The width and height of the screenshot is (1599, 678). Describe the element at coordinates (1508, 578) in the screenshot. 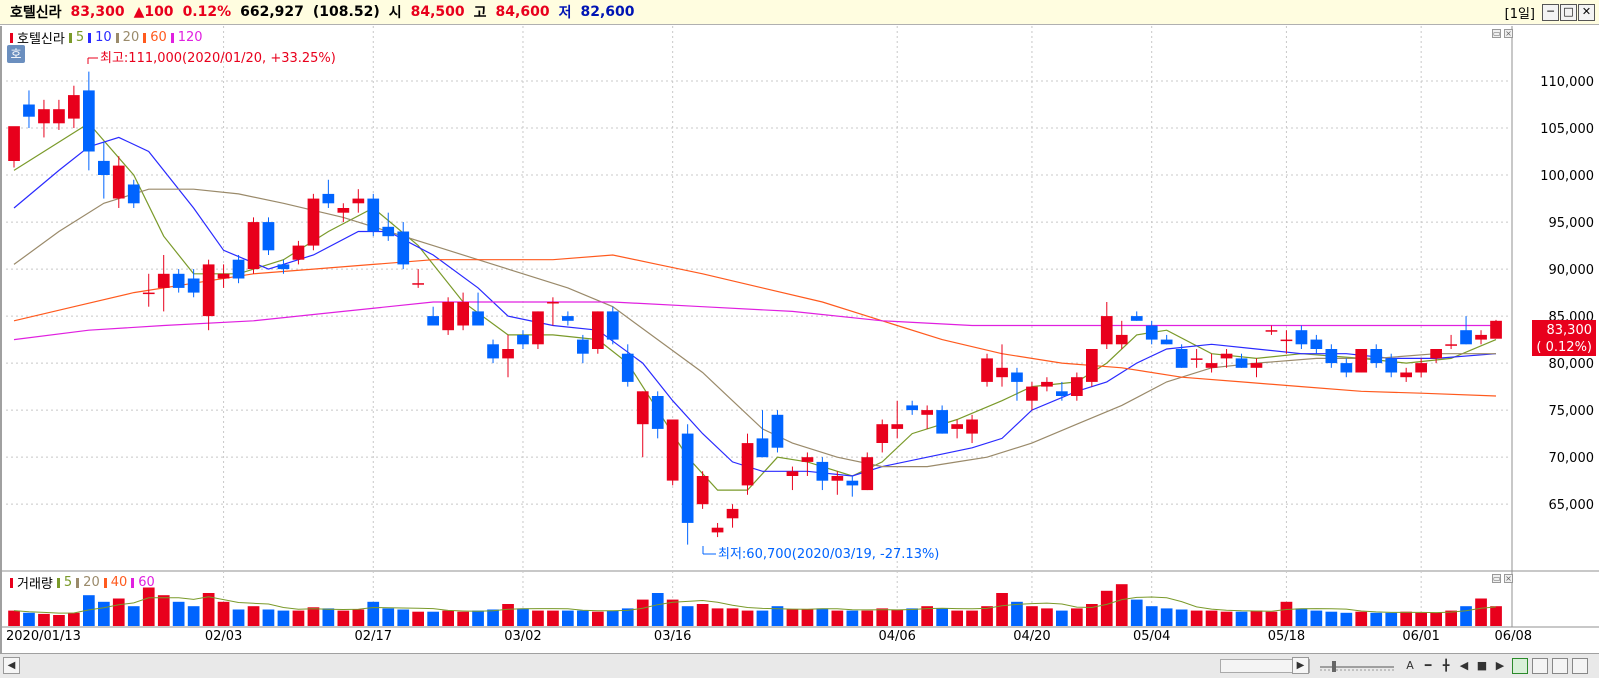

I see `vol-pane-close-icon: ×` at that location.